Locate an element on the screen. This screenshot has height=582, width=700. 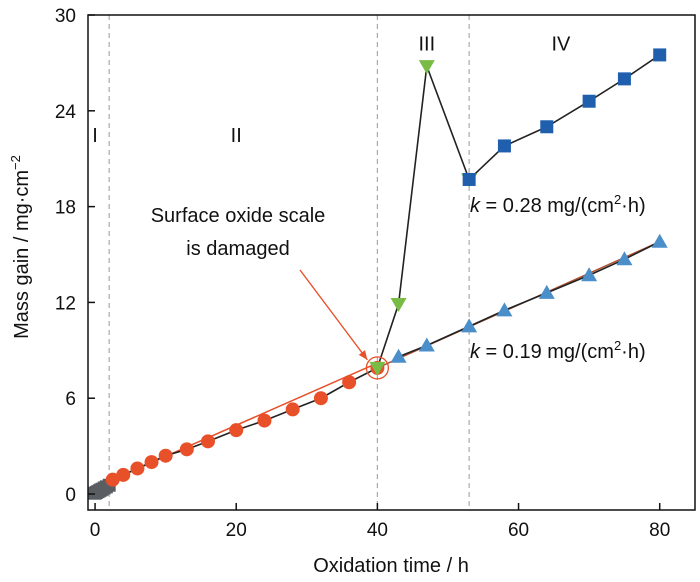
annotation-arrow-line is located at coordinates (333, 315).